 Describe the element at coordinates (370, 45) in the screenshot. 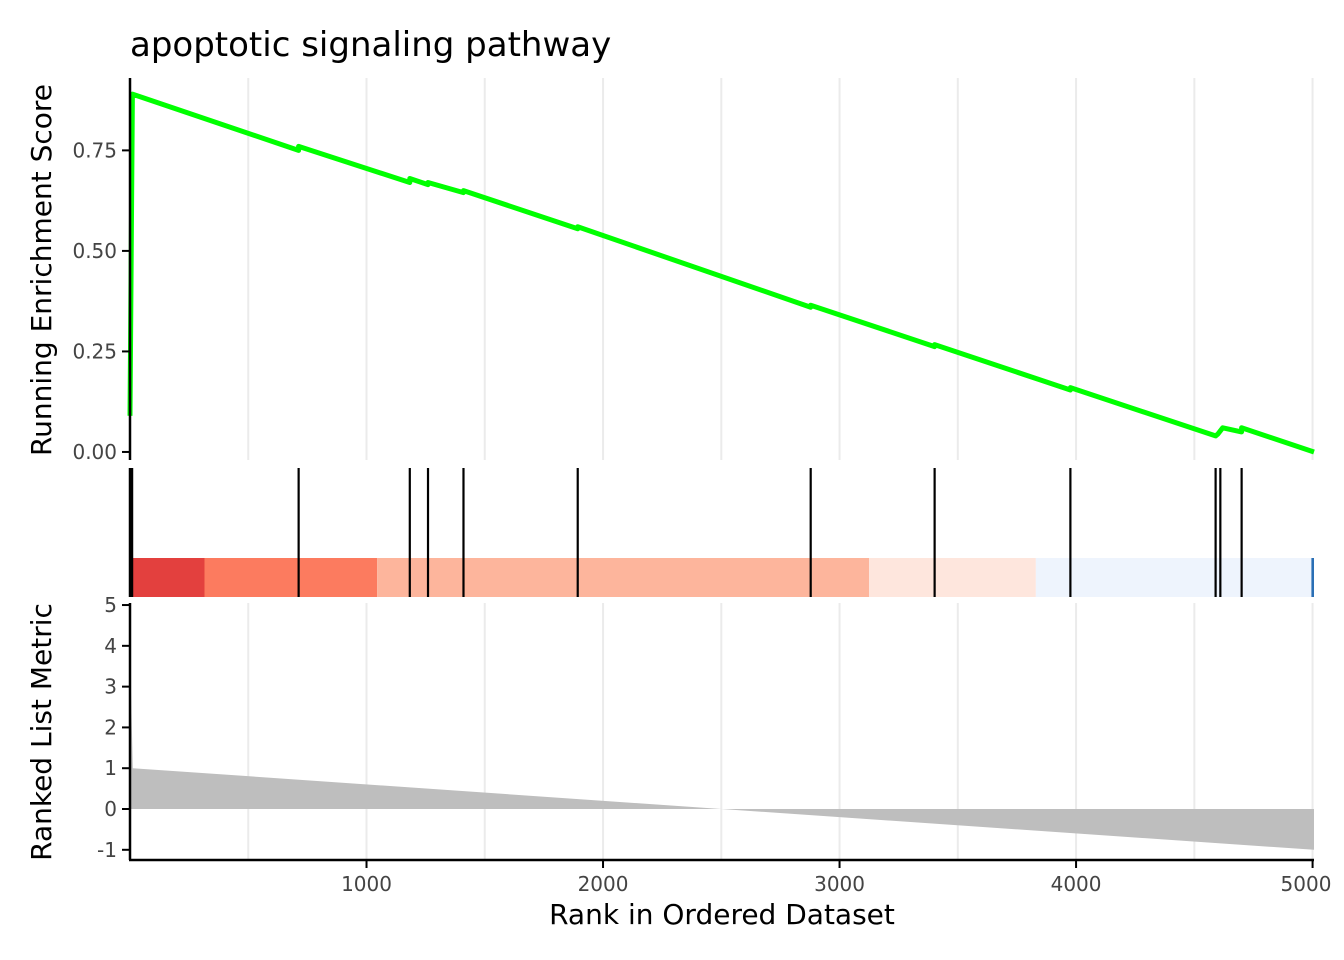

I see `chart-title: apoptotic signaling pathway` at that location.